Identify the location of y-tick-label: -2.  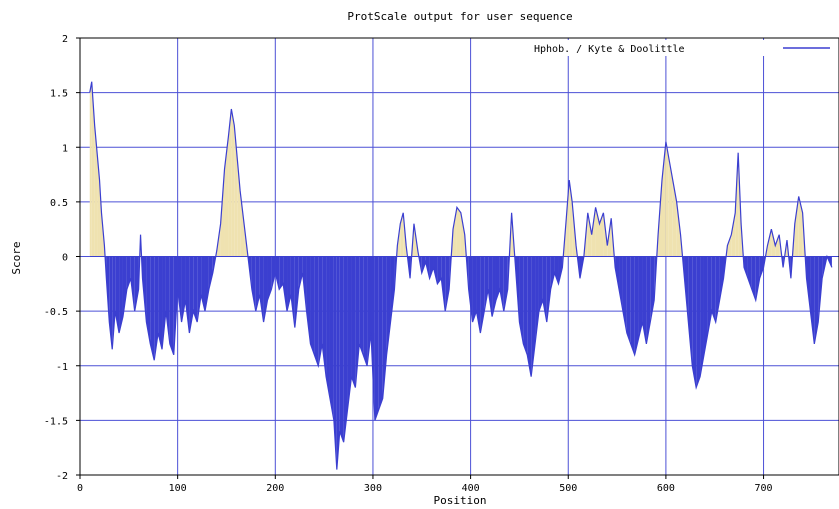
(62, 476).